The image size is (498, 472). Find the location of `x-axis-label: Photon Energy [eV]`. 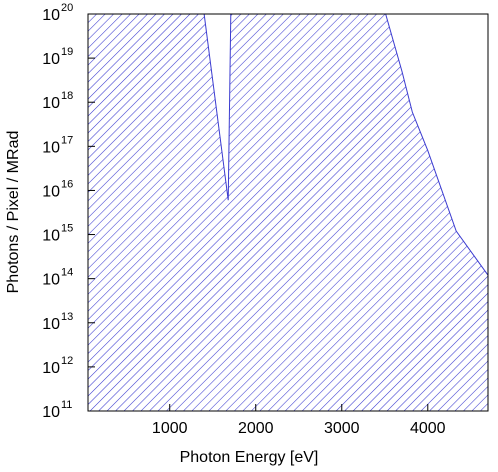

x-axis-label: Photon Energy [eV] is located at coordinates (249, 457).